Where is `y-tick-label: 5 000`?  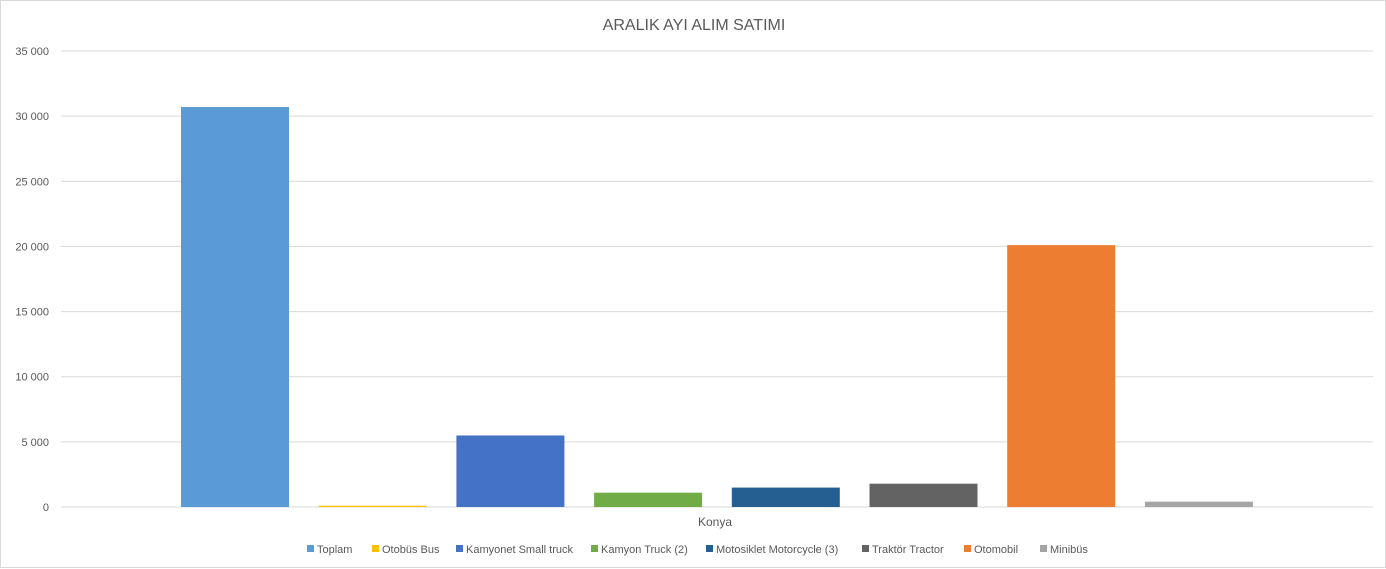 y-tick-label: 5 000 is located at coordinates (35, 443).